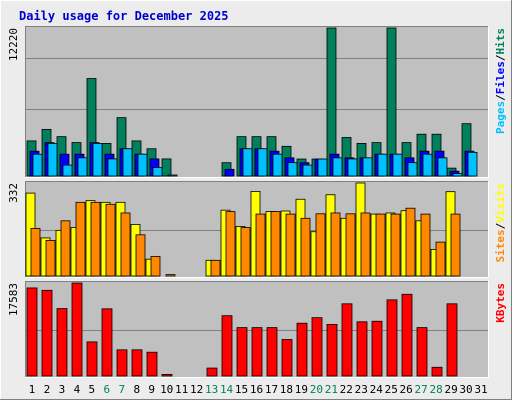 The height and width of the screenshot is (400, 512). I want to click on x-tick-label: 9, so click(151, 389).